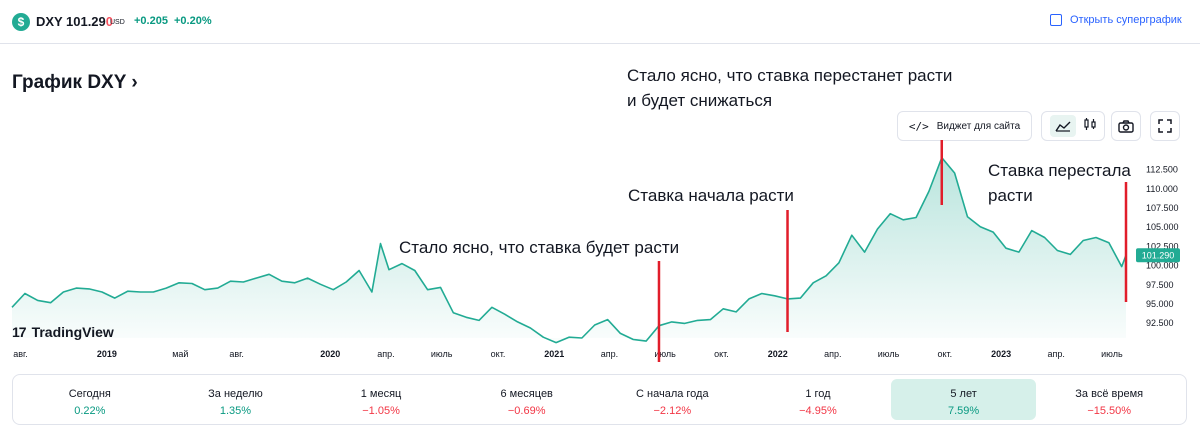  Describe the element at coordinates (1109, 394) in the screenshot. I see `period-label: За всё время` at that location.